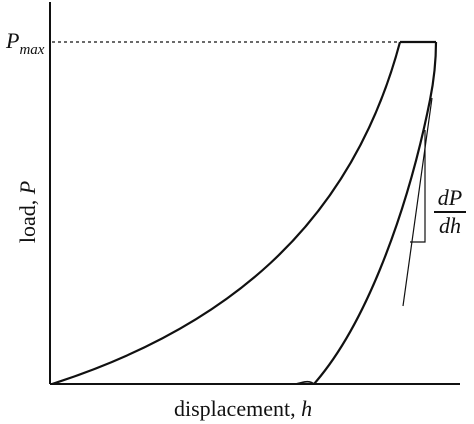 The height and width of the screenshot is (424, 474). I want to click on pmax-main: P, so click(13, 40).